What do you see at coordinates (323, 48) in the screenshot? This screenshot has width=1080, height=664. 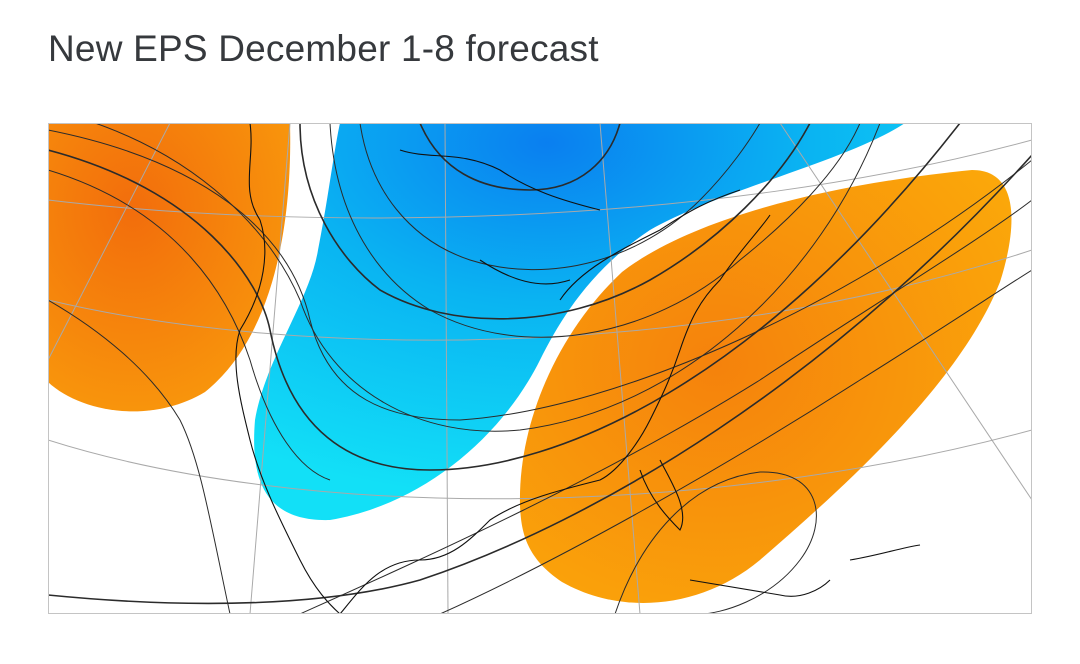 I see `post-title: New EPS December 1-8 forecast` at bounding box center [323, 48].